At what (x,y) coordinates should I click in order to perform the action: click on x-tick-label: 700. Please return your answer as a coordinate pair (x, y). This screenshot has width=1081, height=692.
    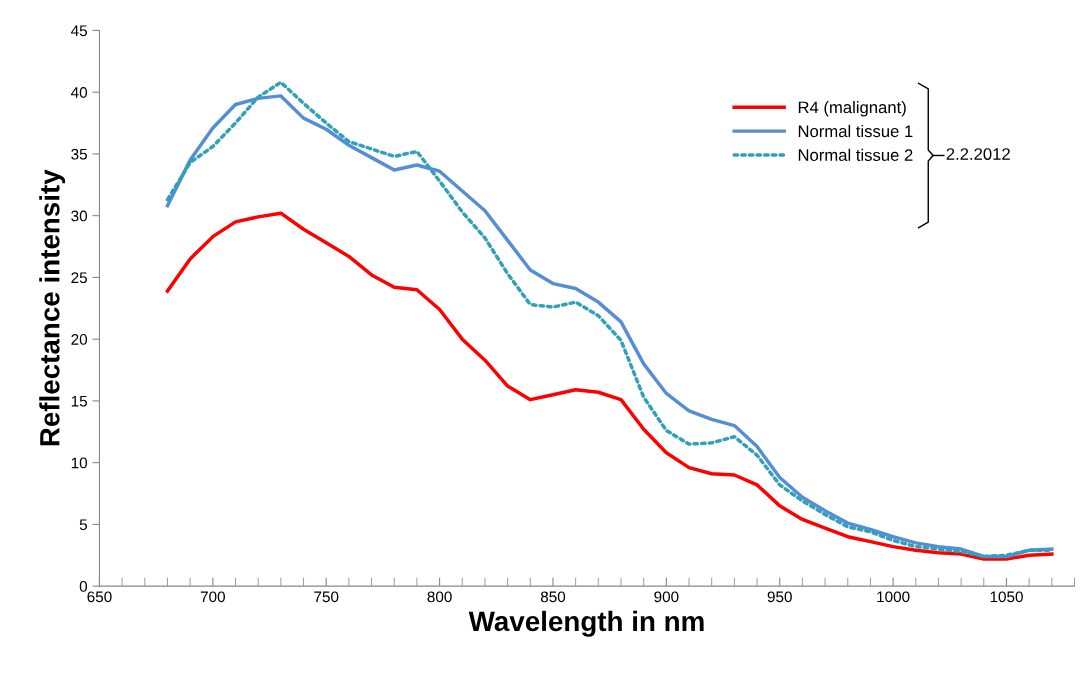
    Looking at the image, I should click on (212, 597).